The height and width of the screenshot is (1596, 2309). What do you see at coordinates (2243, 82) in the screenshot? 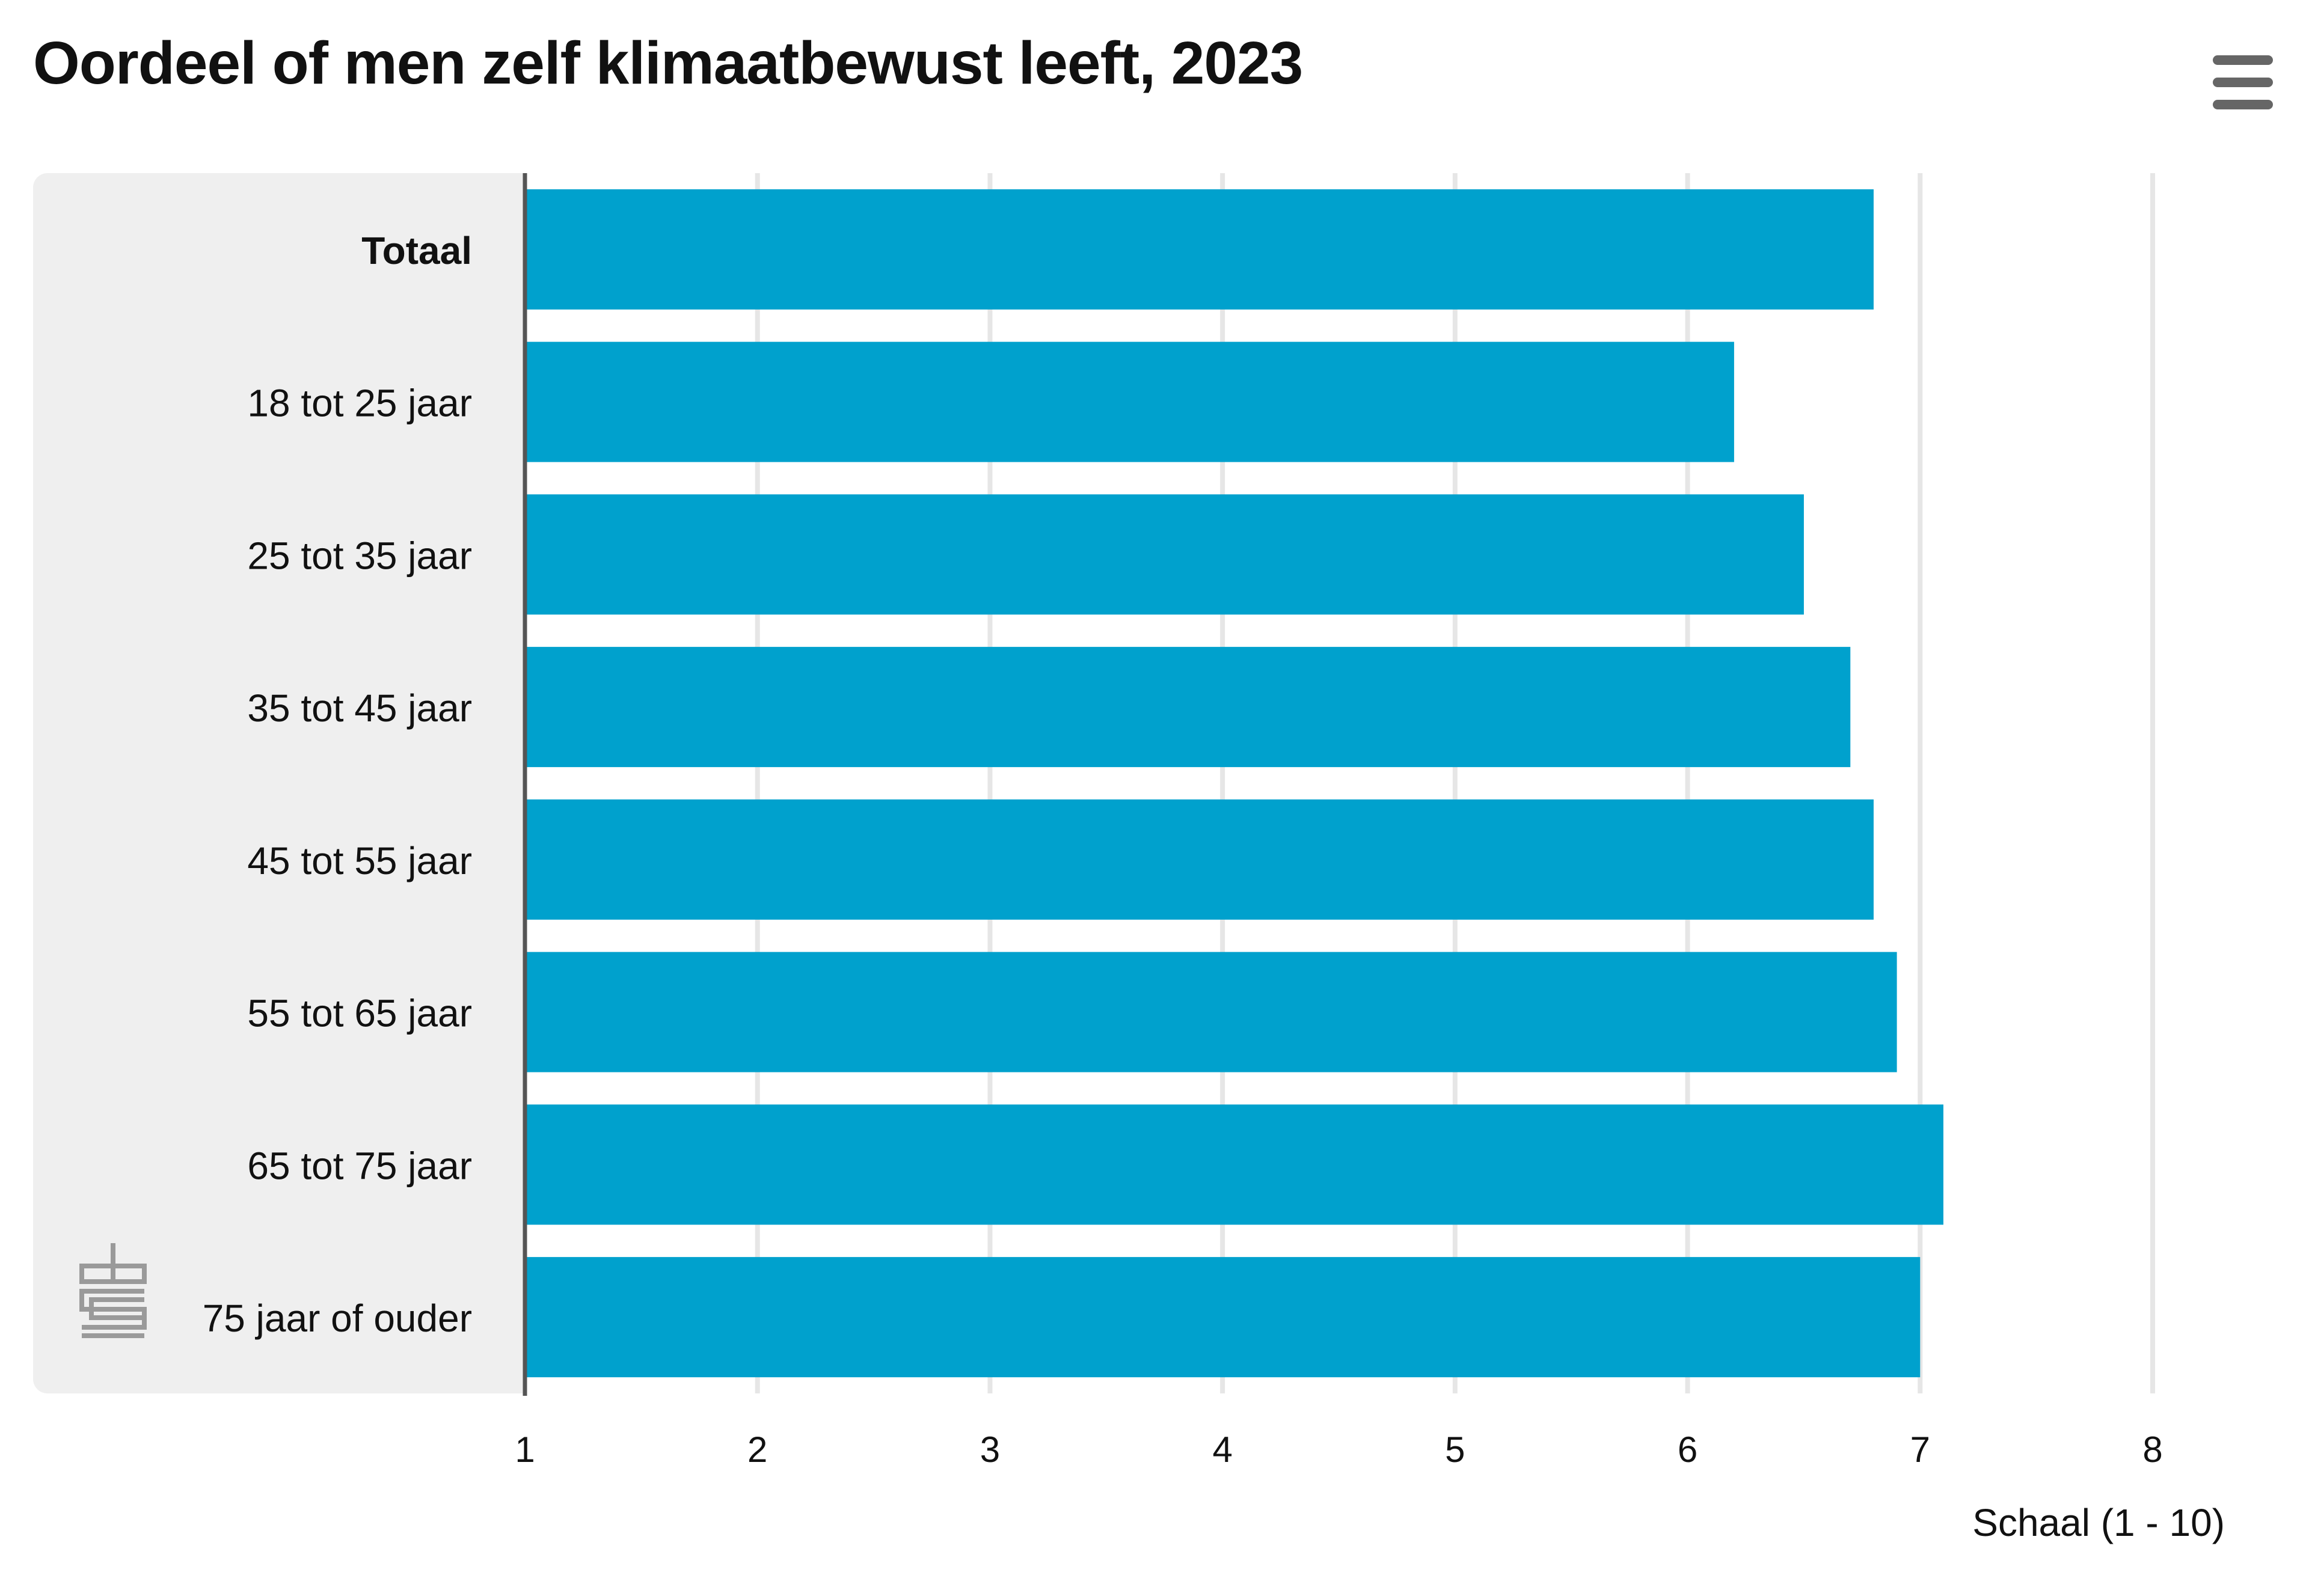
I see `hamburger-menu-icon` at bounding box center [2243, 82].